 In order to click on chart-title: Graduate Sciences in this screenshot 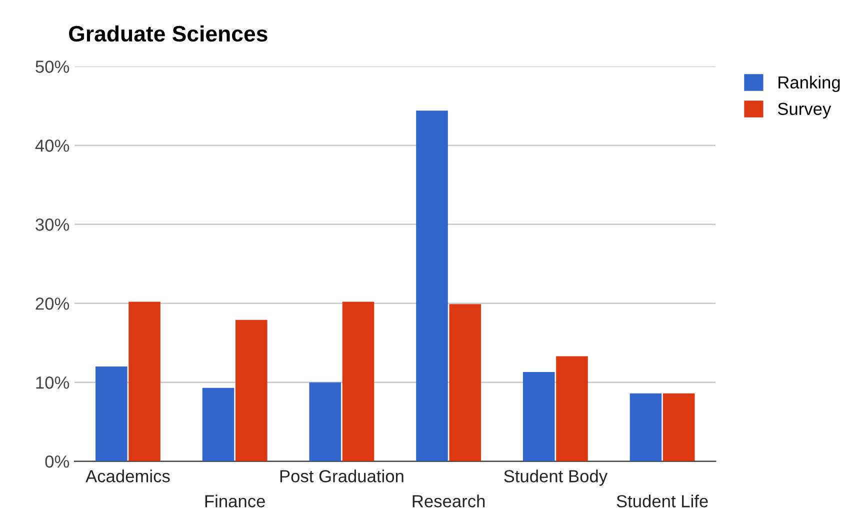, I will do `click(168, 33)`.